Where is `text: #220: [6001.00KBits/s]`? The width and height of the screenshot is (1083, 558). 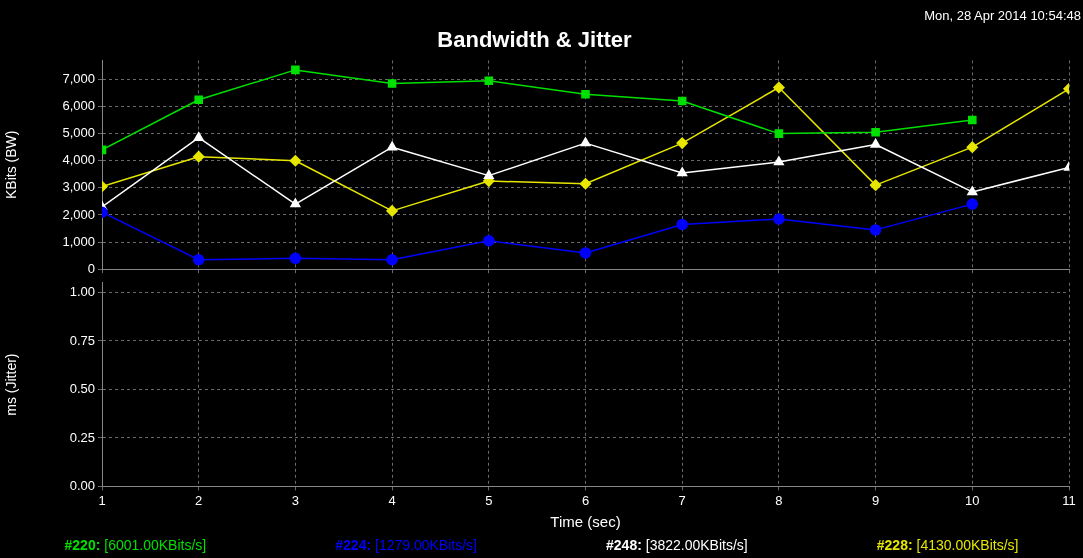
text: #220: [6001.00KBits/s] is located at coordinates (135, 545).